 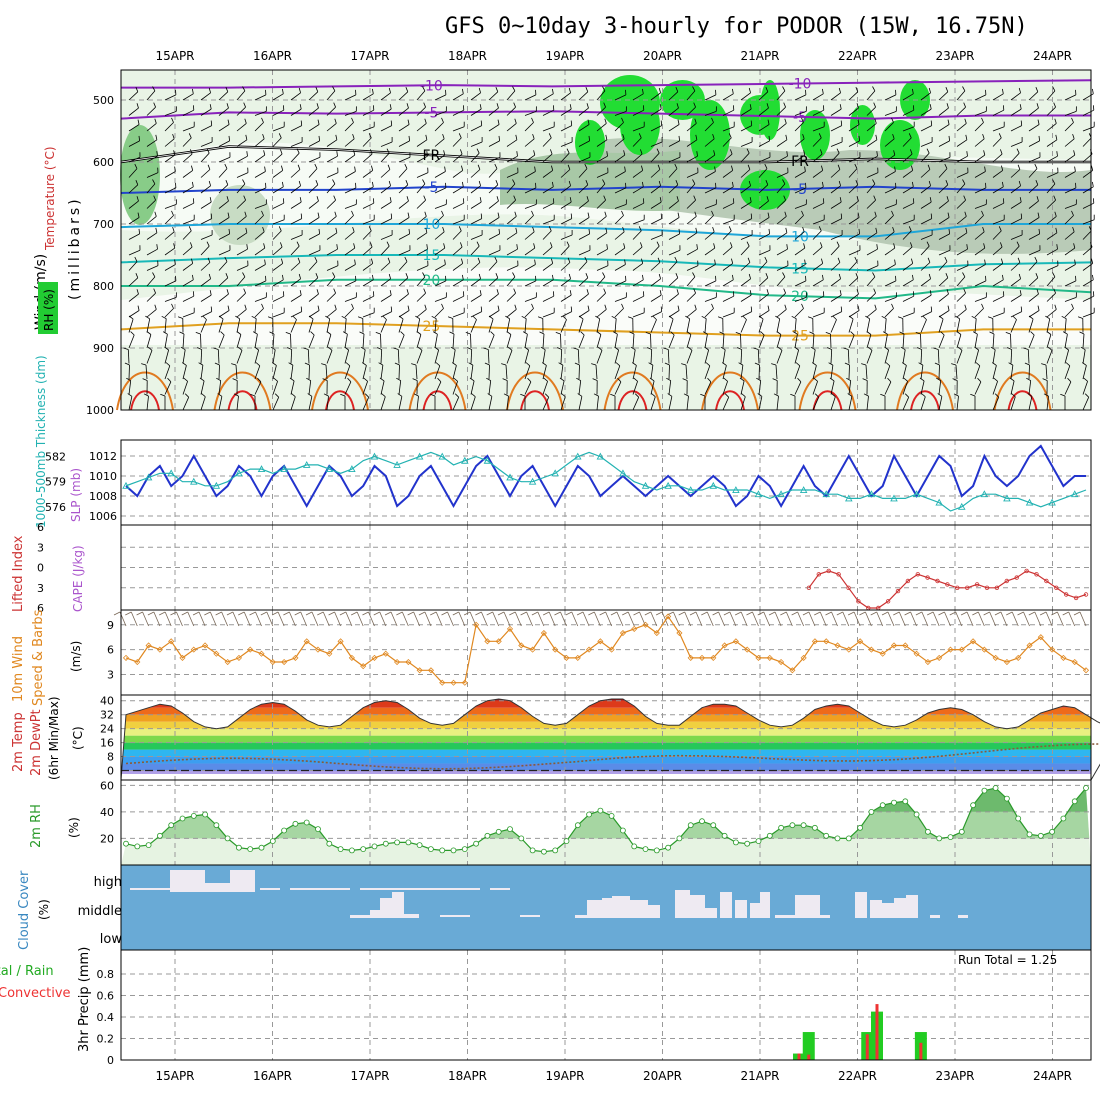 What do you see at coordinates (103, 456) in the screenshot?
I see `slp-tick-label: 1012` at bounding box center [103, 456].